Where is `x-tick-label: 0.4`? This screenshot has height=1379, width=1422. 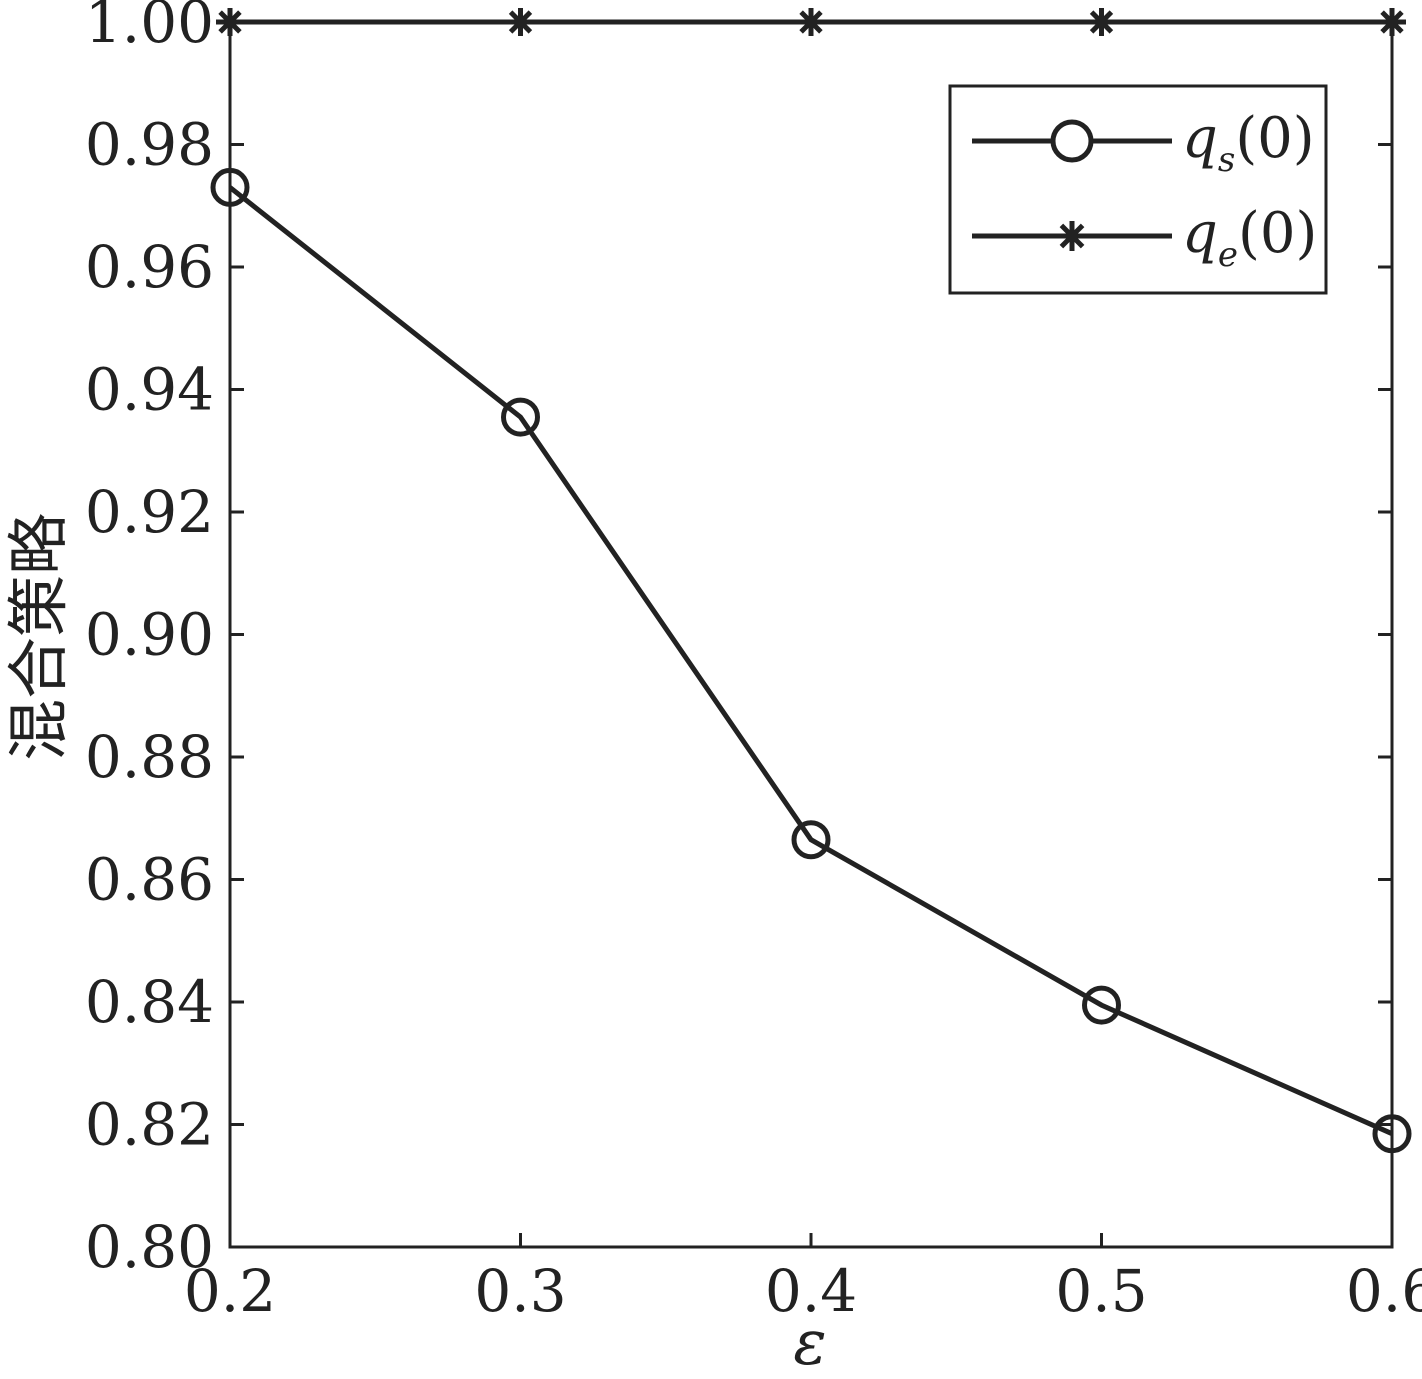 x-tick-label: 0.4 is located at coordinates (811, 1291).